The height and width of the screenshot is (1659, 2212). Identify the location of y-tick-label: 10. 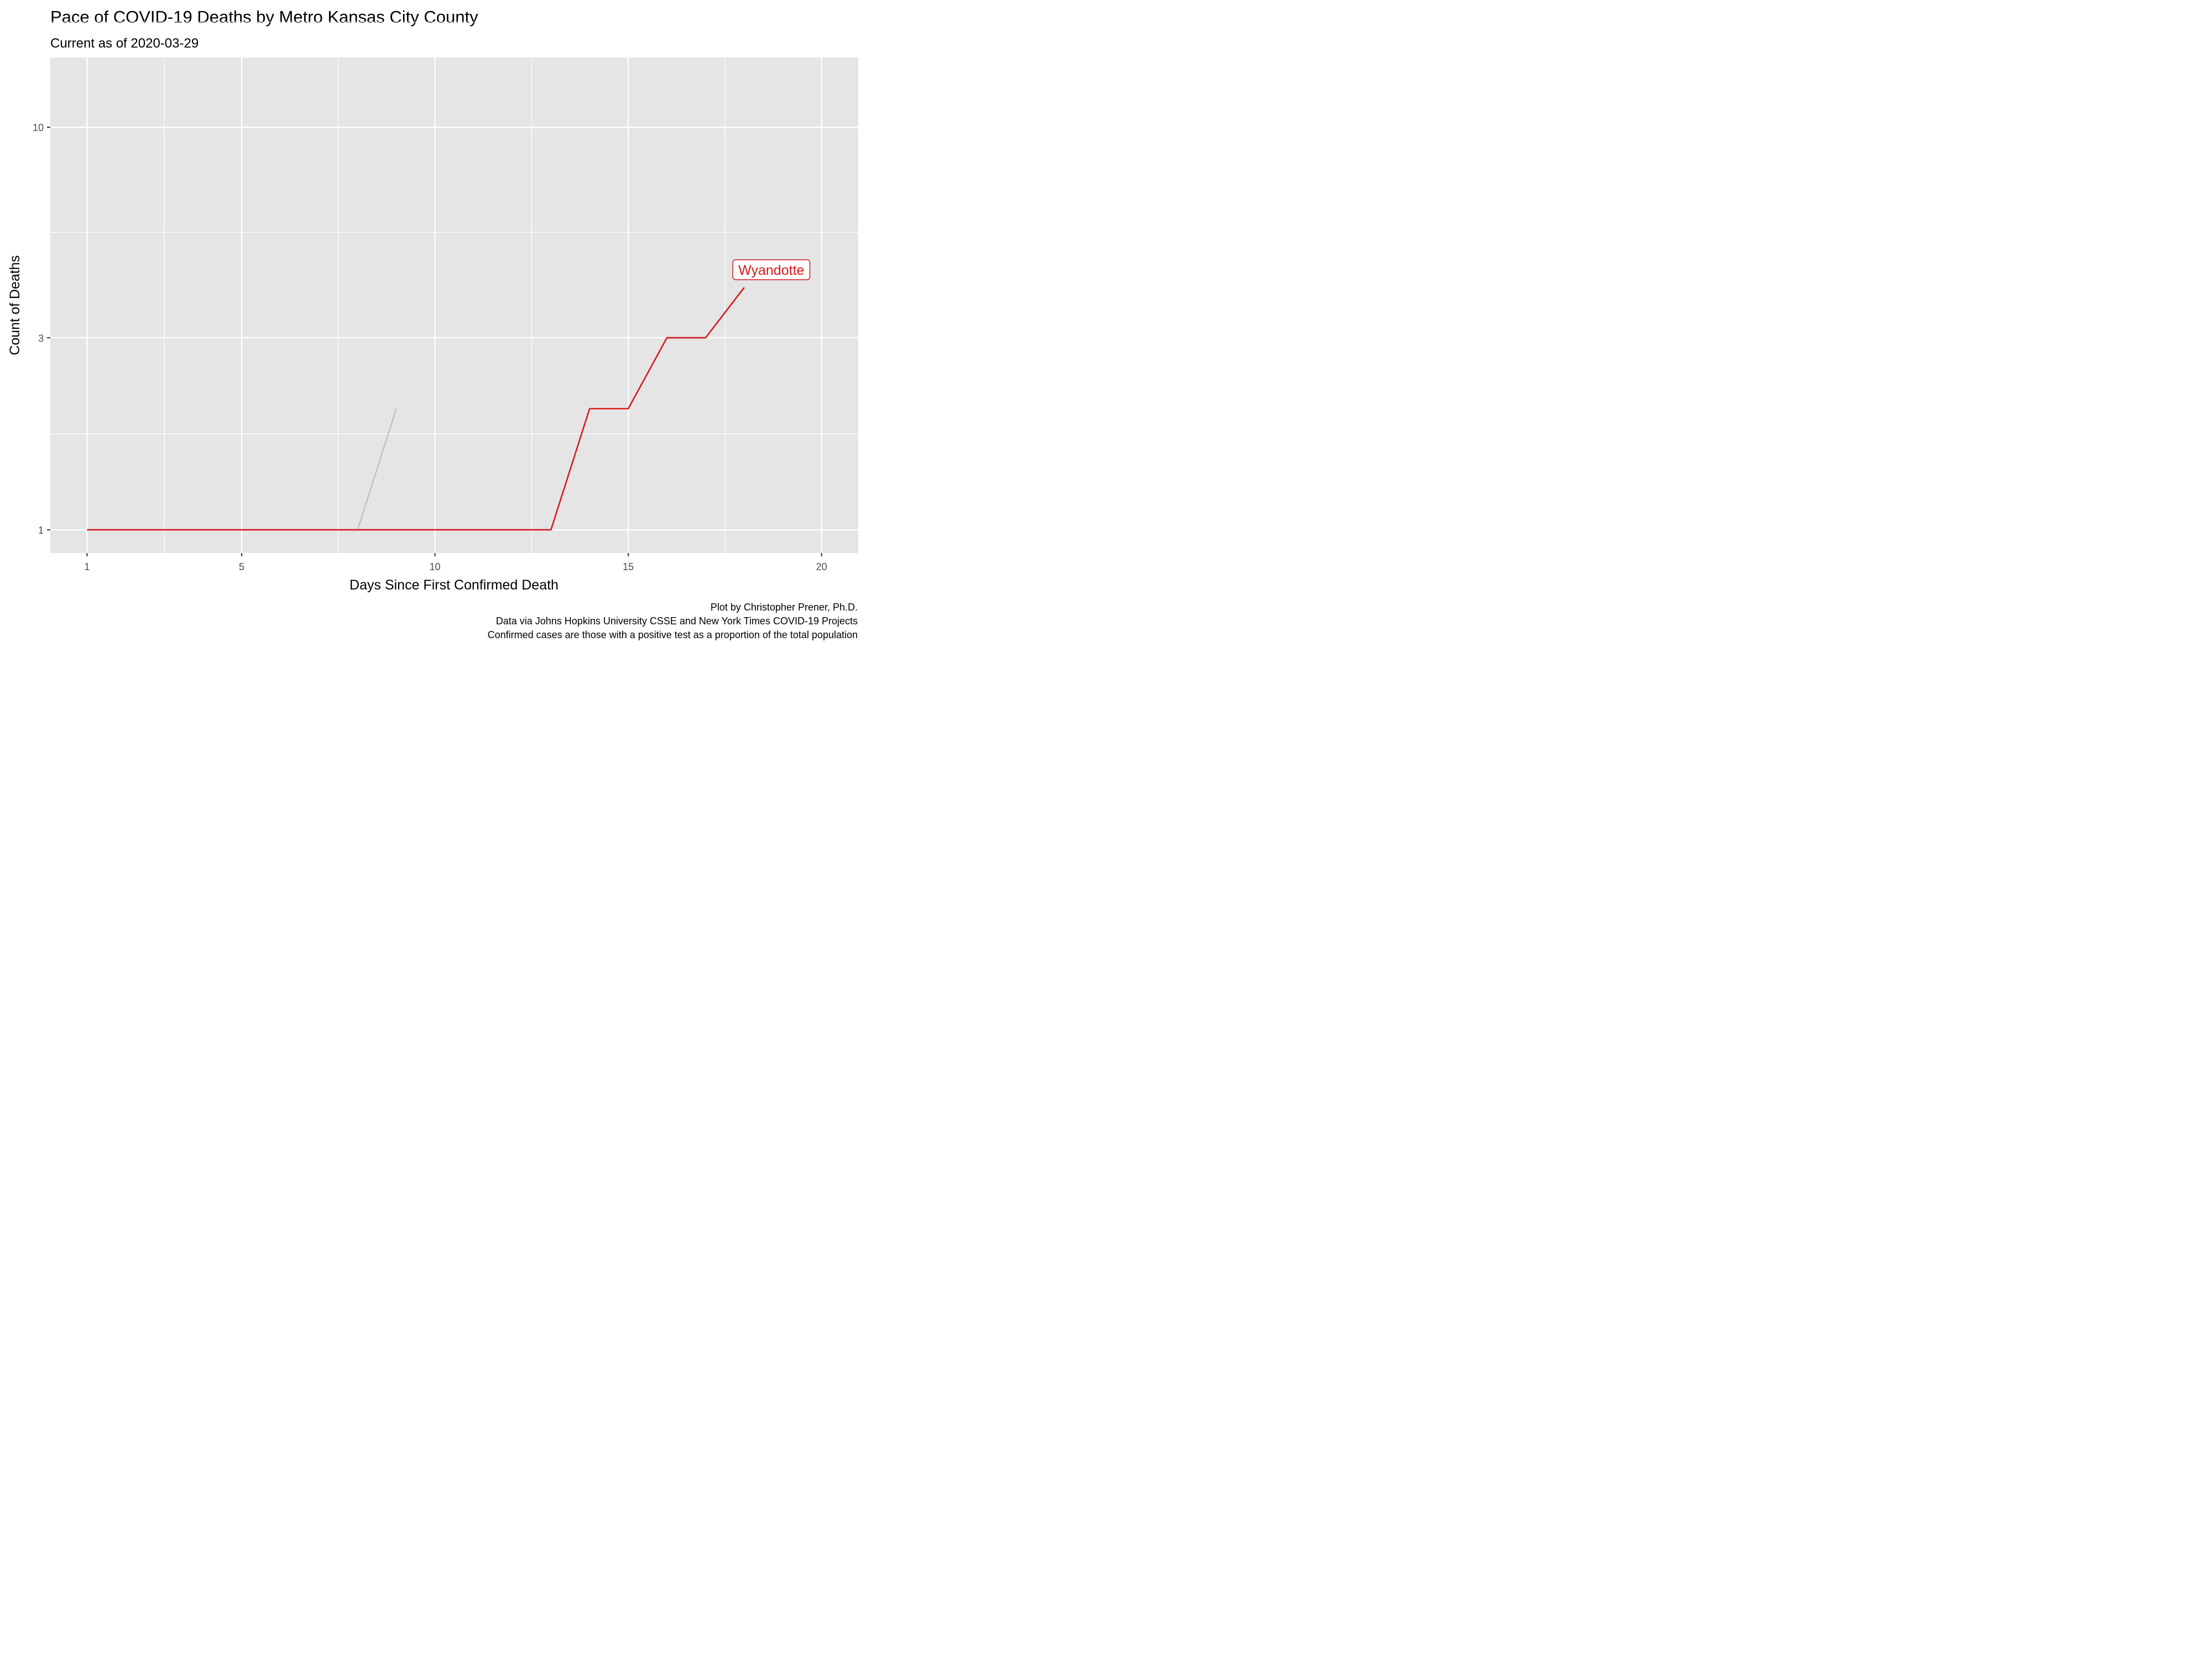
(39, 128).